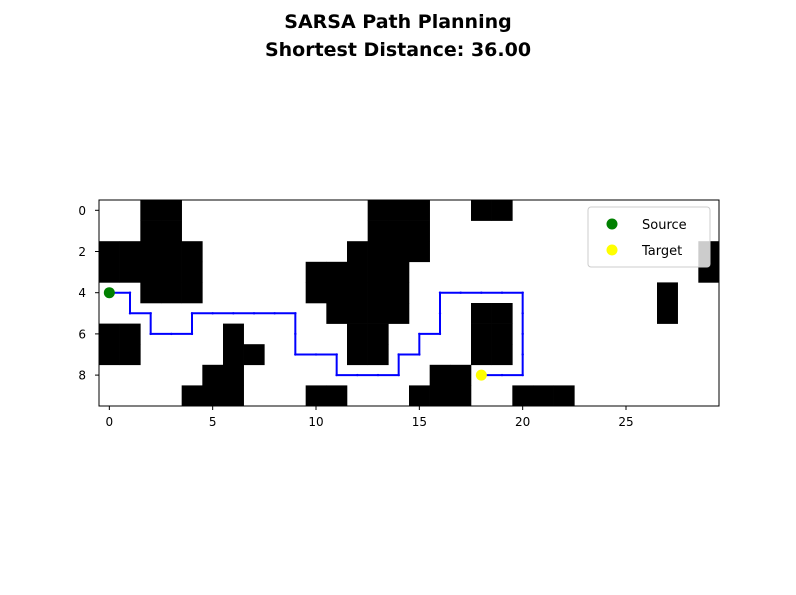 The height and width of the screenshot is (595, 796). I want to click on x-tick-label: 0, so click(110, 422).